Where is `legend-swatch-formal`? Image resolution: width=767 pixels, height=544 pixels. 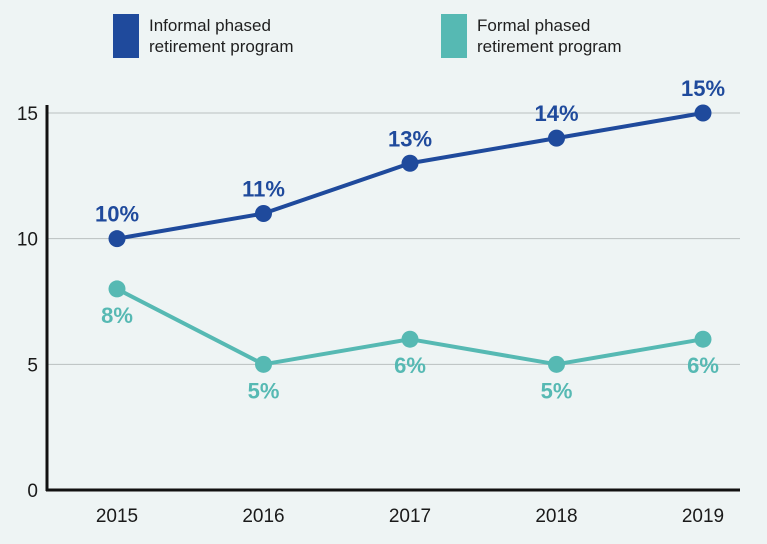
legend-swatch-formal is located at coordinates (454, 36).